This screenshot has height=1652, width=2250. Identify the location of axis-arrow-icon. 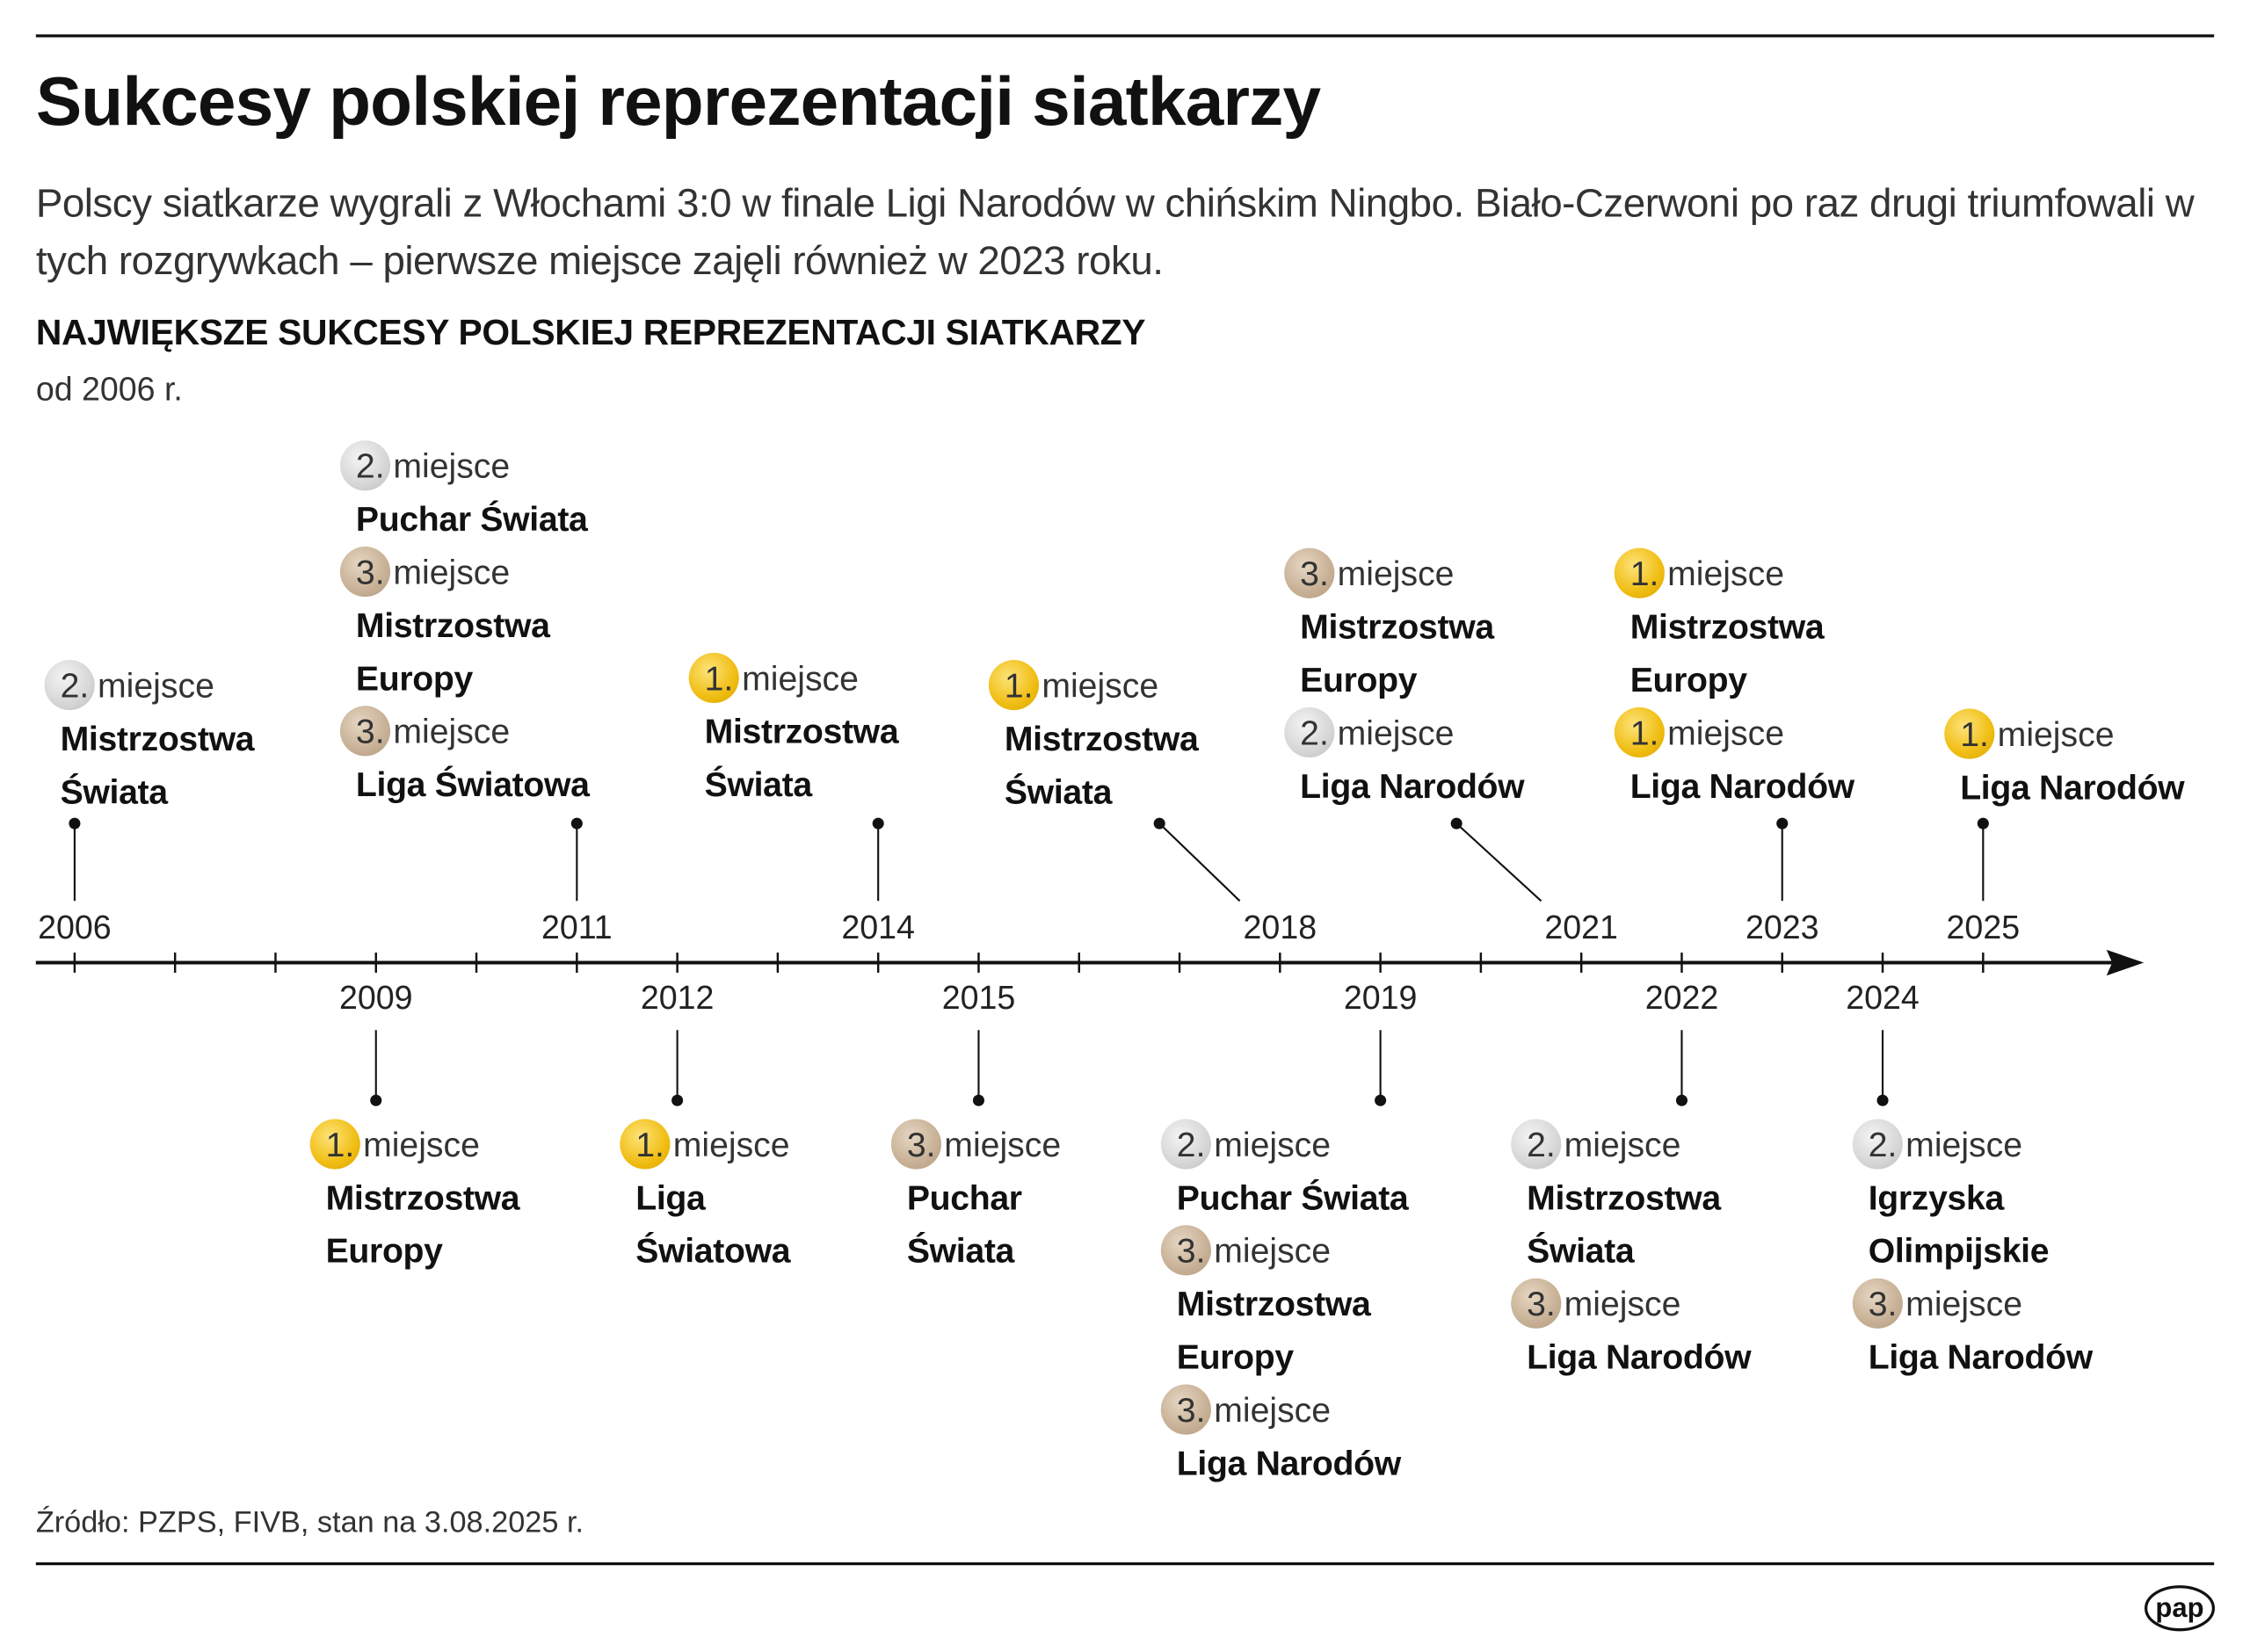
(2125, 963).